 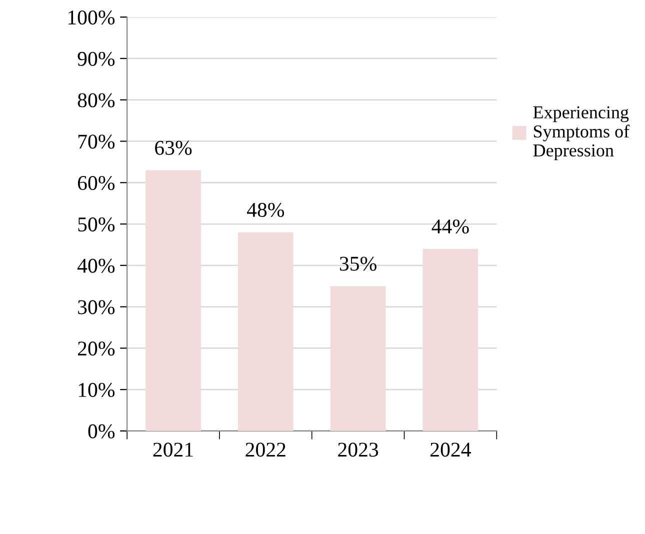 I want to click on y-tick-label: 50%, so click(x=96, y=224).